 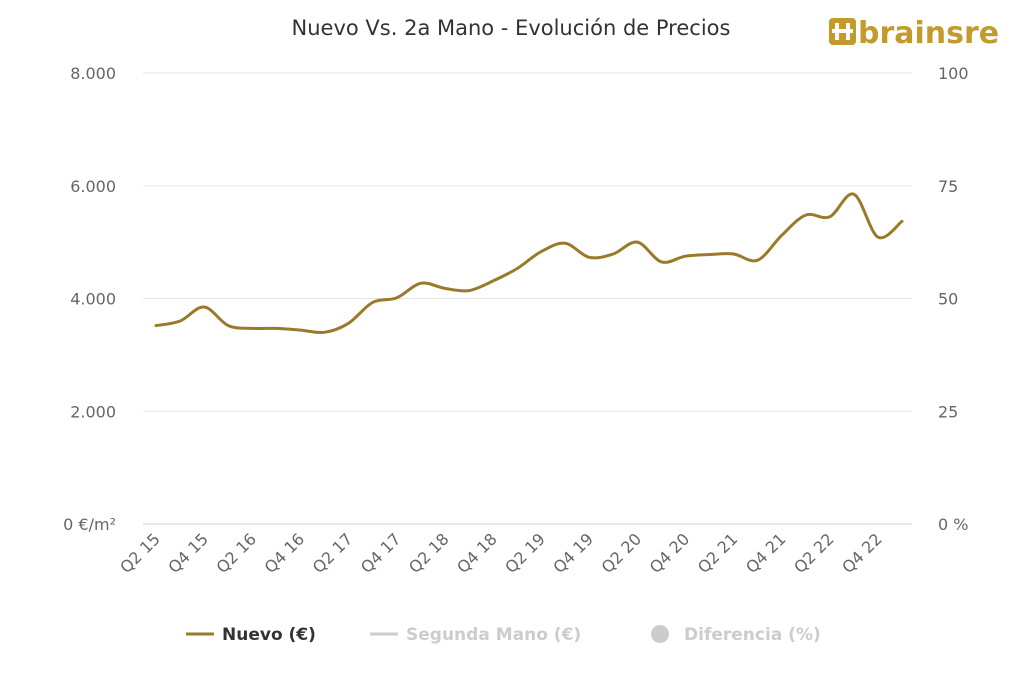 I want to click on brand-logo: brainsre, so click(x=914, y=33).